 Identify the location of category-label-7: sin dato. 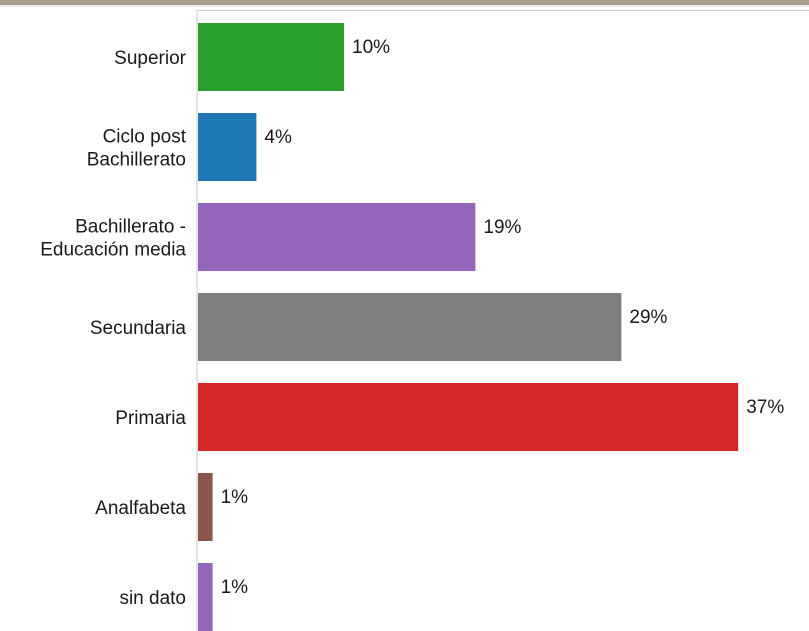
(152, 598).